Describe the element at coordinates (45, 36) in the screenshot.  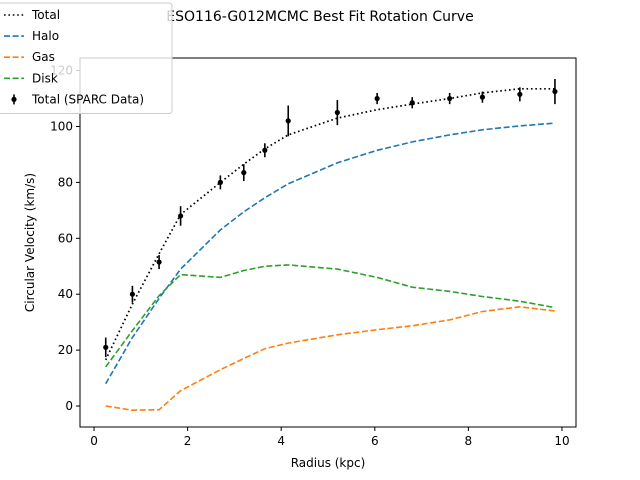
I see `legend-label-halo: Halo` at that location.